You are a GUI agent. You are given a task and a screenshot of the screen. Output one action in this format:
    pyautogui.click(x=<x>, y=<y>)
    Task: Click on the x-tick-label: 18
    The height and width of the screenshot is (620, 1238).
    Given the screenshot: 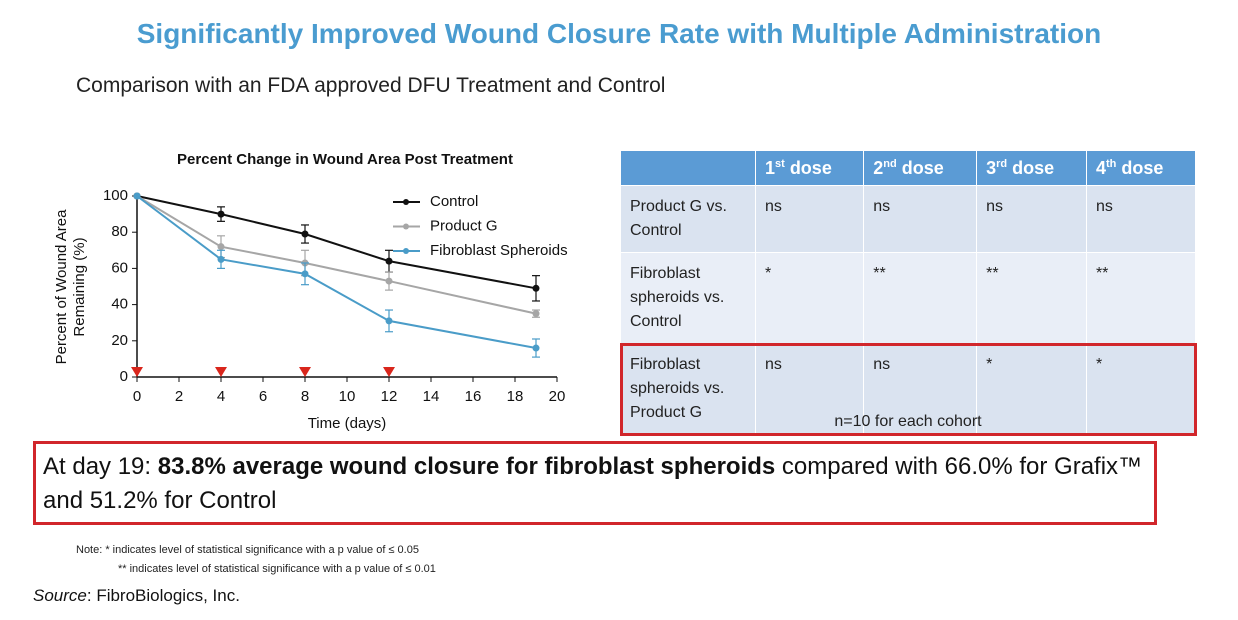 What is the action you would take?
    pyautogui.click(x=515, y=396)
    